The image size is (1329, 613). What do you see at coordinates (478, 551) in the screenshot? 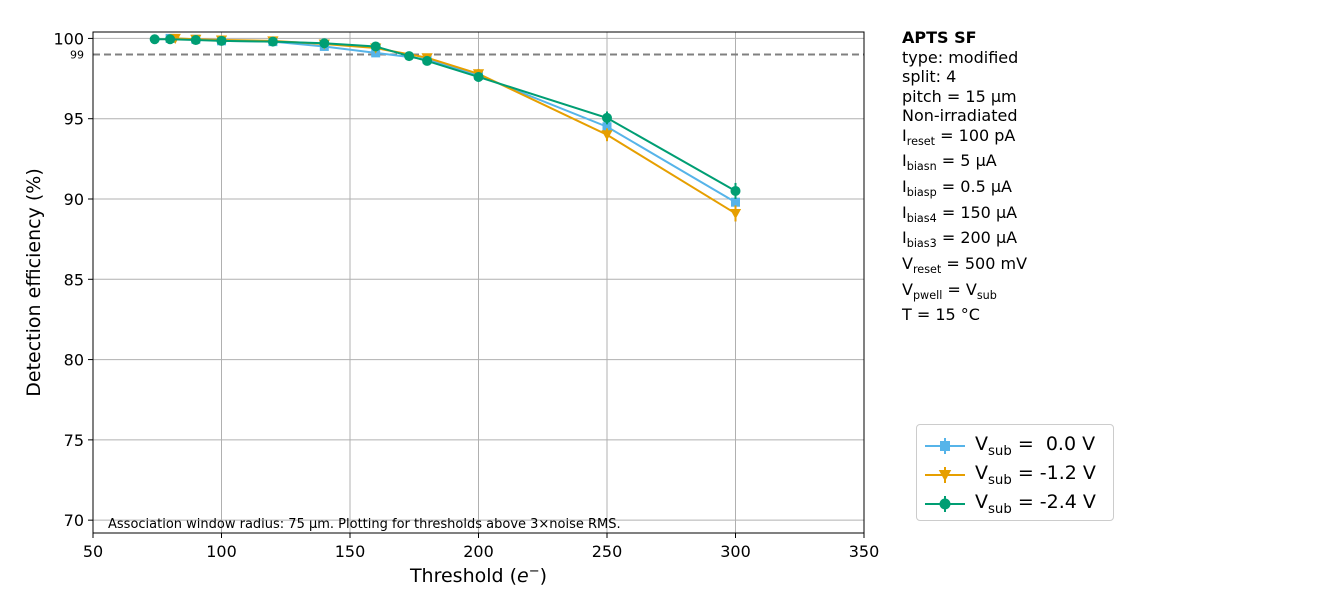
I see `x-tick-label: 200` at bounding box center [478, 551].